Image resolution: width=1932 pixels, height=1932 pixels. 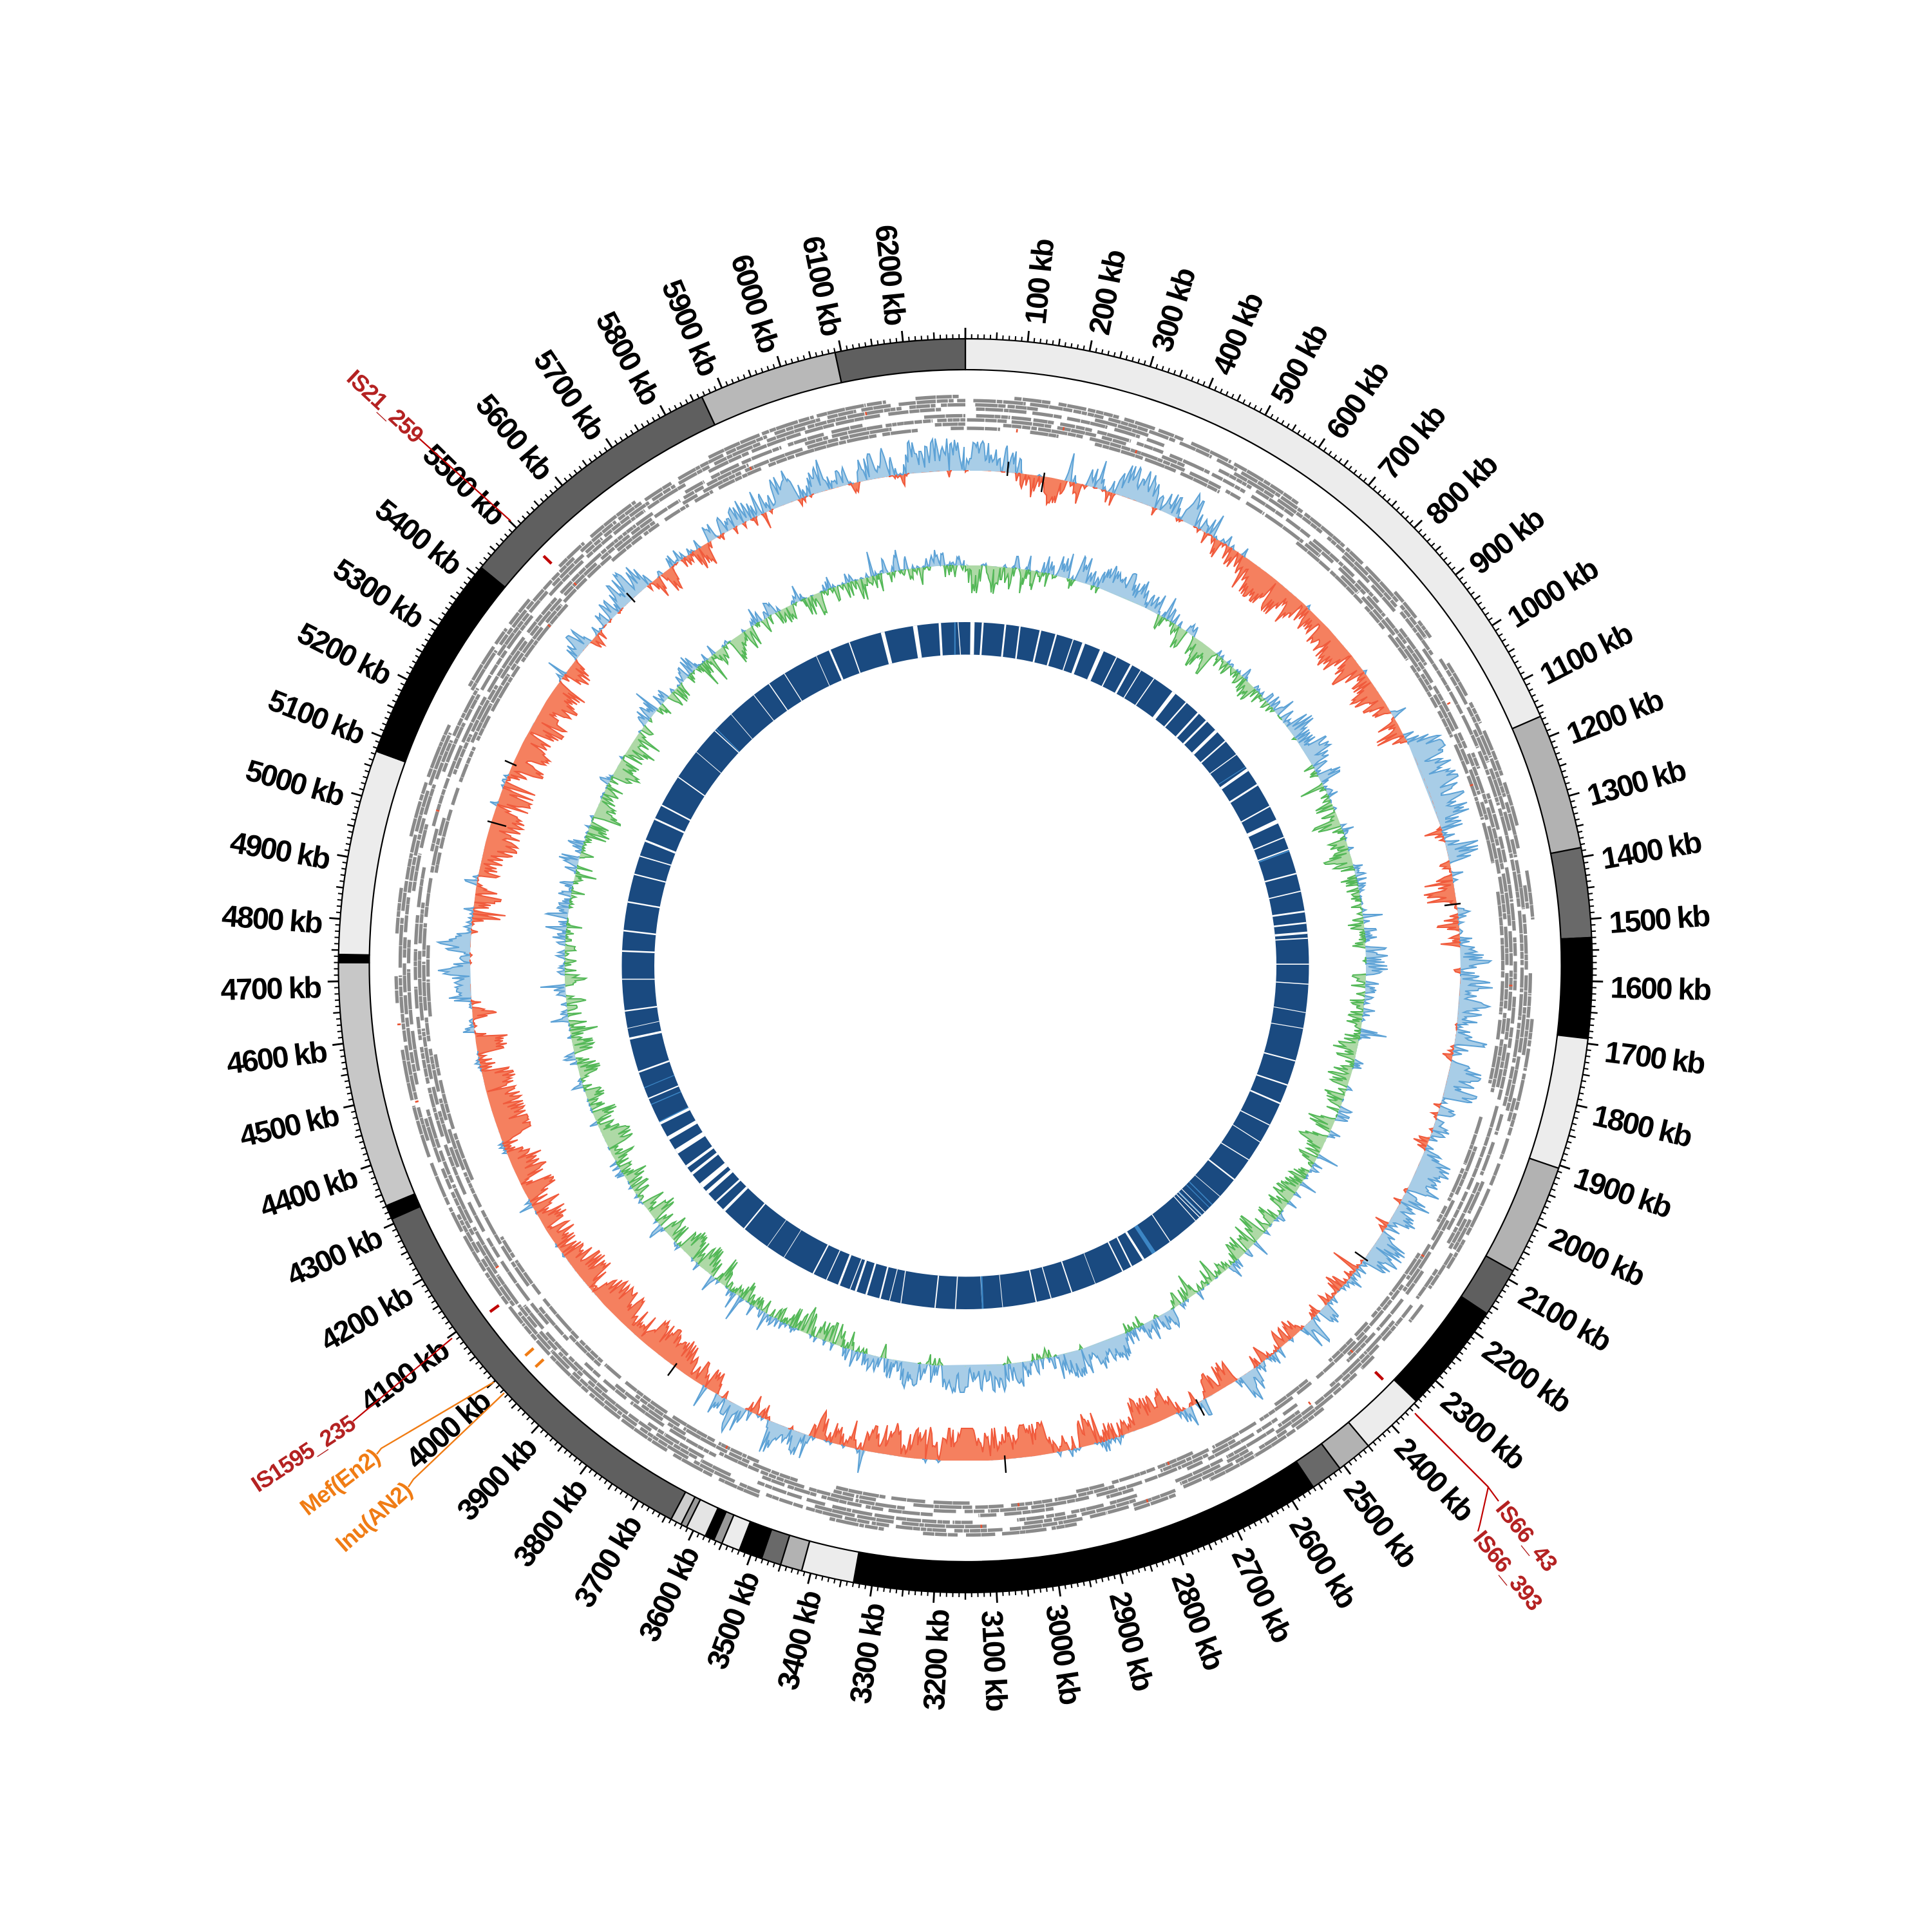 What do you see at coordinates (1659, 919) in the screenshot?
I see `svg-text: 1500 kb` at bounding box center [1659, 919].